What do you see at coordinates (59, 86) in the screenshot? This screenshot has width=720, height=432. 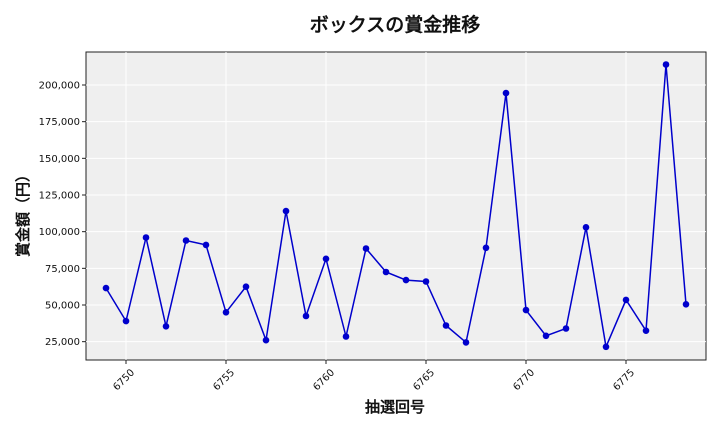 I see `y-tick-label: 200,000` at bounding box center [59, 86].